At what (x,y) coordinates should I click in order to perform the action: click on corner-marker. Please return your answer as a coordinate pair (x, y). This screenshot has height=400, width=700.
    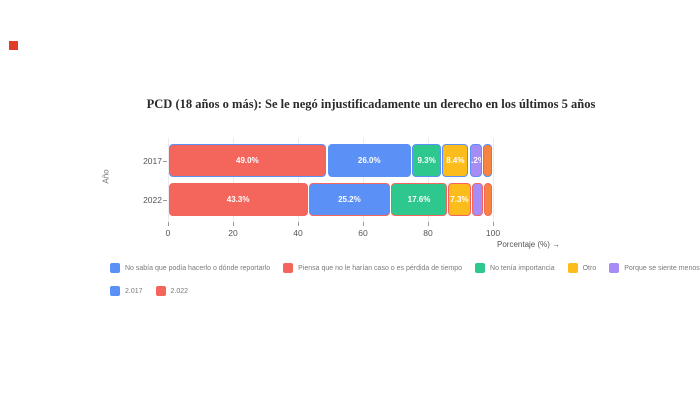
    Looking at the image, I should click on (13, 45).